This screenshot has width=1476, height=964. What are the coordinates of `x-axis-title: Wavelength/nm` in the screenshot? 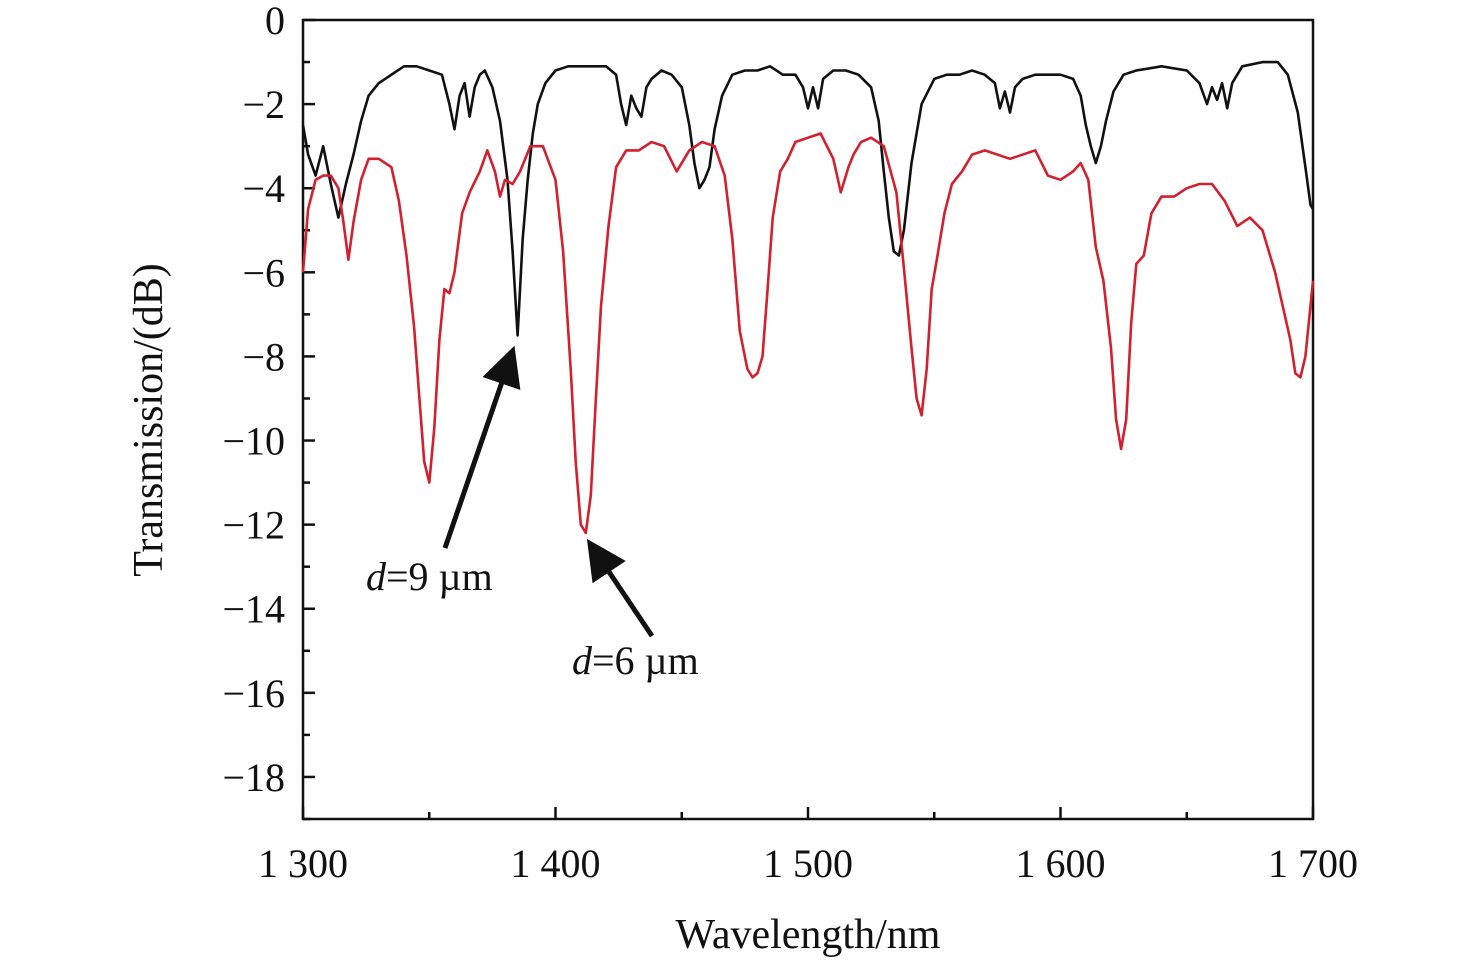 It's located at (808, 935).